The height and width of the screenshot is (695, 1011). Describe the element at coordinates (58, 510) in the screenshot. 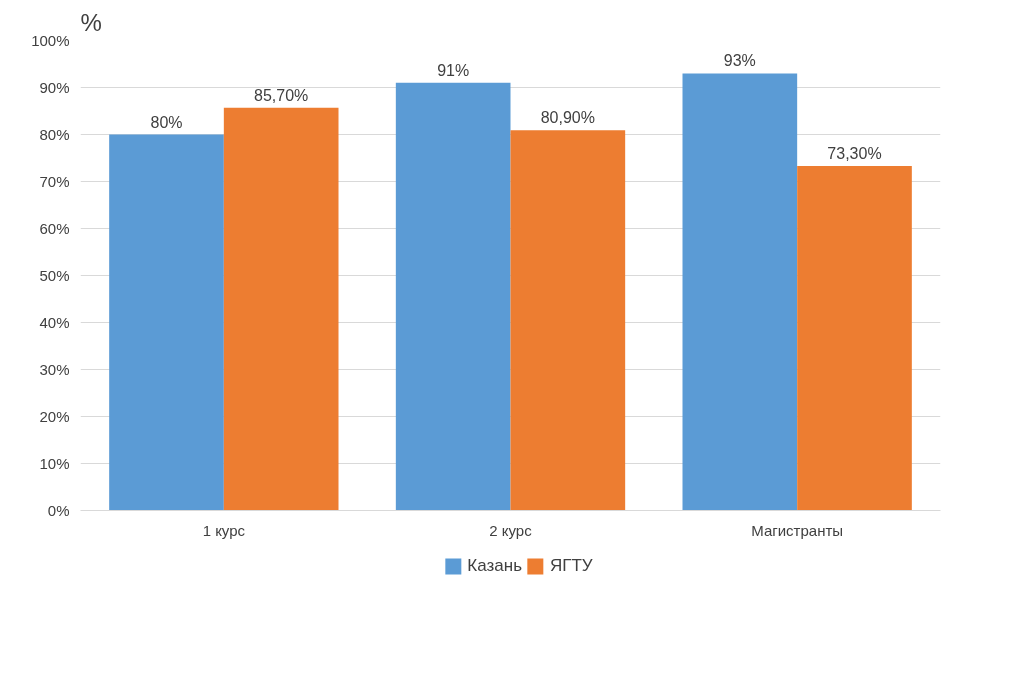

I see `y-tick-label: 0%` at that location.